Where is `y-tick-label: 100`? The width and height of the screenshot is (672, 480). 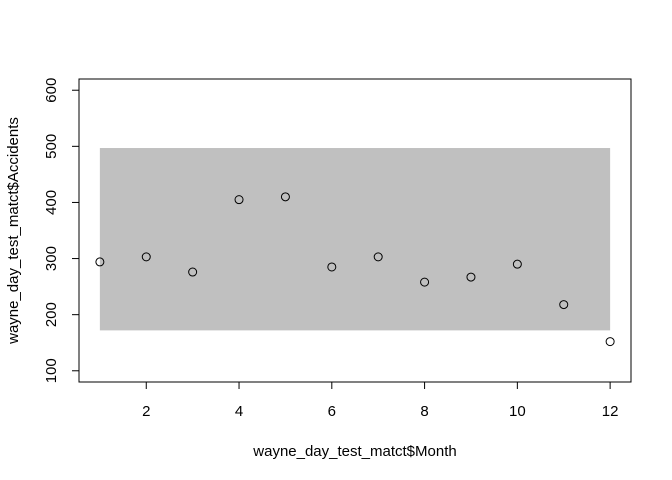 y-tick-label: 100 is located at coordinates (51, 370).